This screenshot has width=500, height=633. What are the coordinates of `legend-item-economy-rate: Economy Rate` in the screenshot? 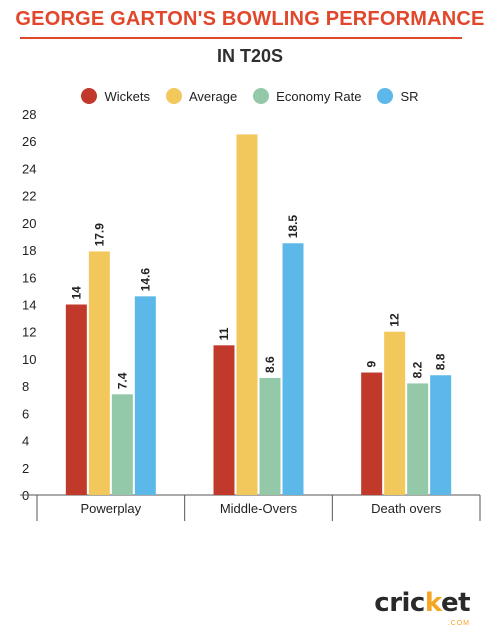 It's located at (307, 96).